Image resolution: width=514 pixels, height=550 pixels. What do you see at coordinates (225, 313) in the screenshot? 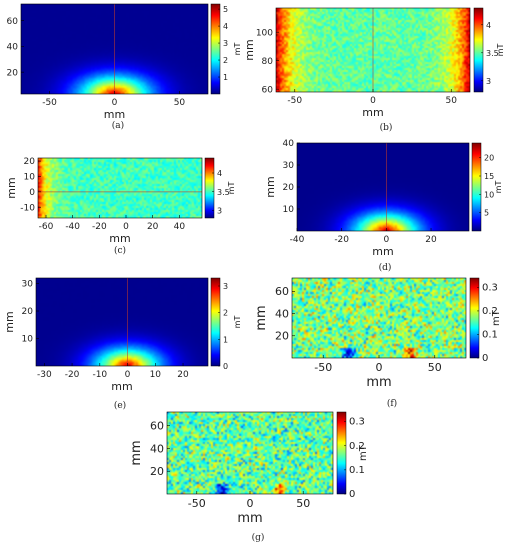
I see `colorbar-tick-label: 2` at bounding box center [225, 313].